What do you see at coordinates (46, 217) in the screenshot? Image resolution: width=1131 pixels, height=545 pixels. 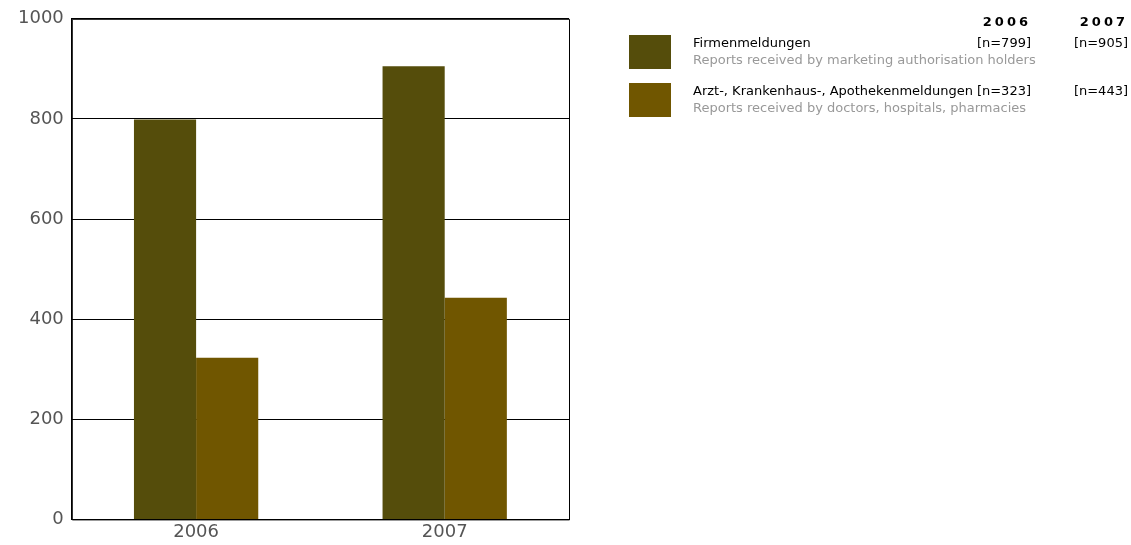 I see `y-tick-label: 600` at bounding box center [46, 217].